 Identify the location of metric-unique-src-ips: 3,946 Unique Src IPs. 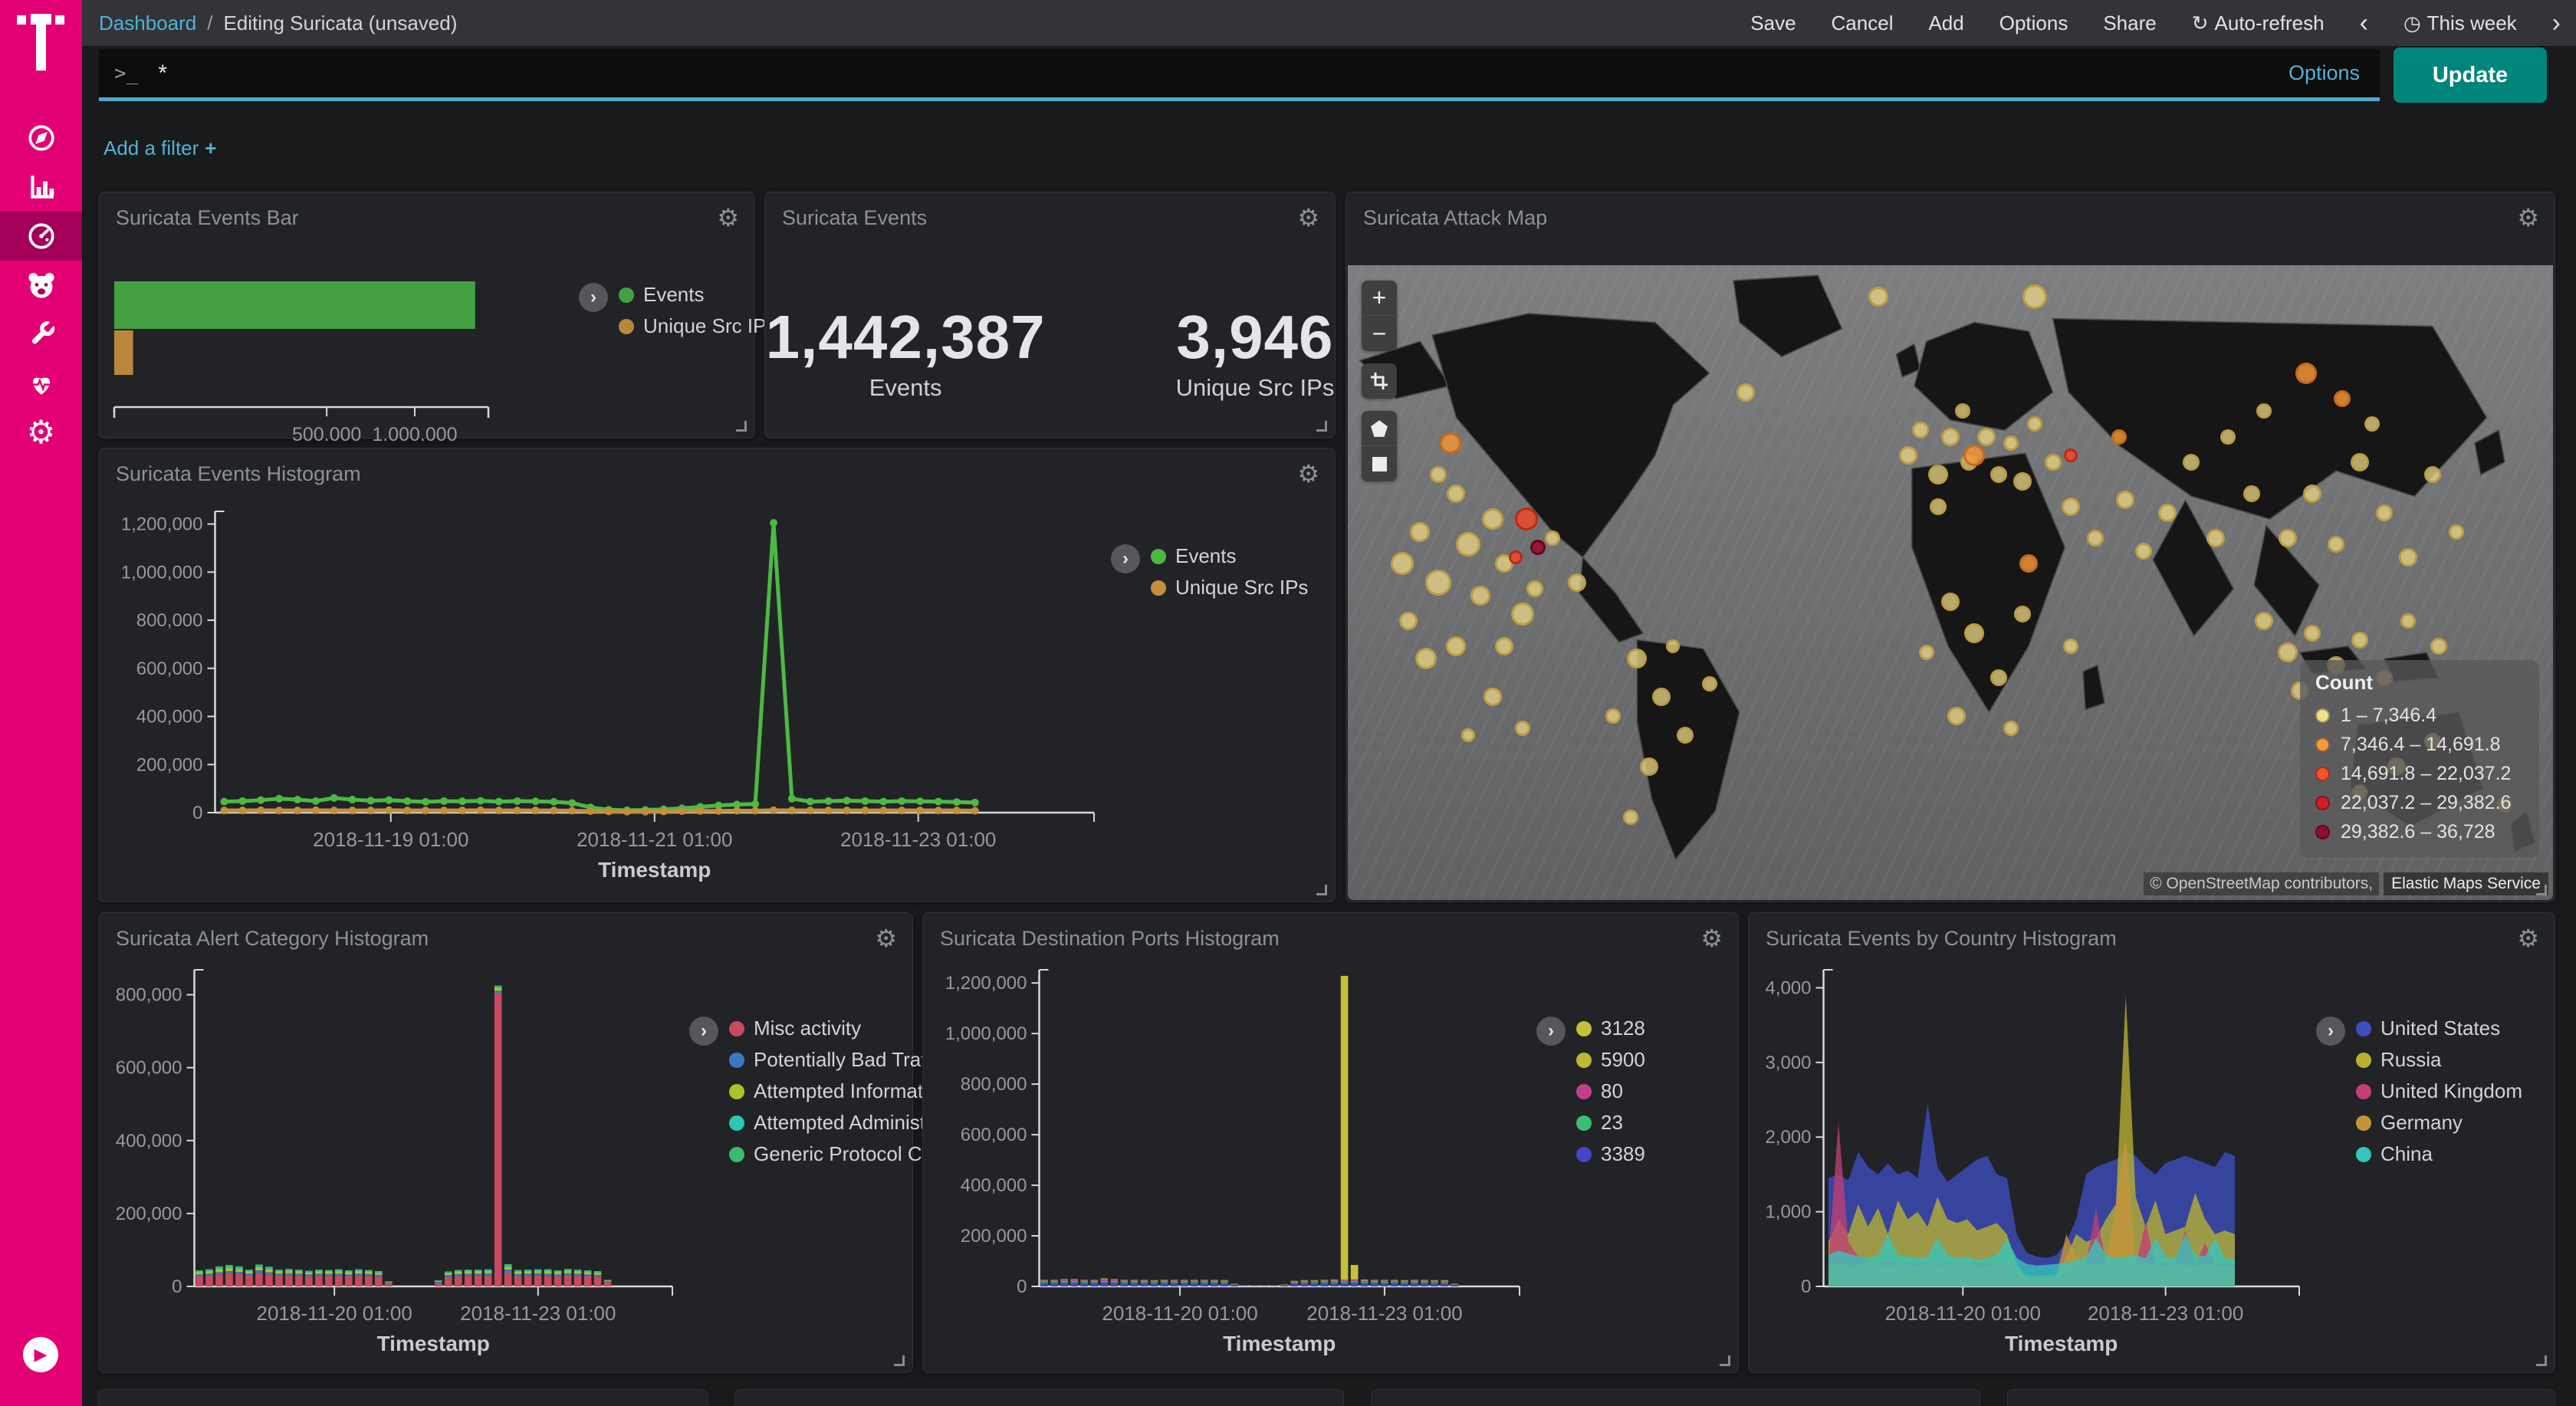
(1256, 352).